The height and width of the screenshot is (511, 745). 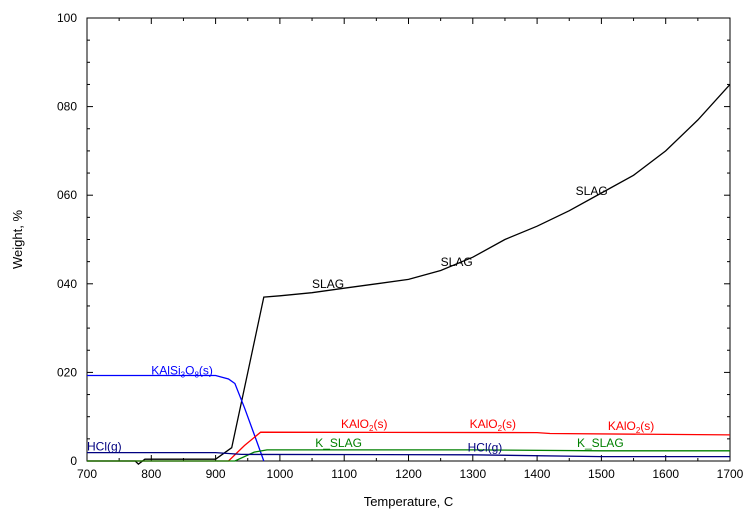 I want to click on x-tick-label: 900, so click(x=216, y=474).